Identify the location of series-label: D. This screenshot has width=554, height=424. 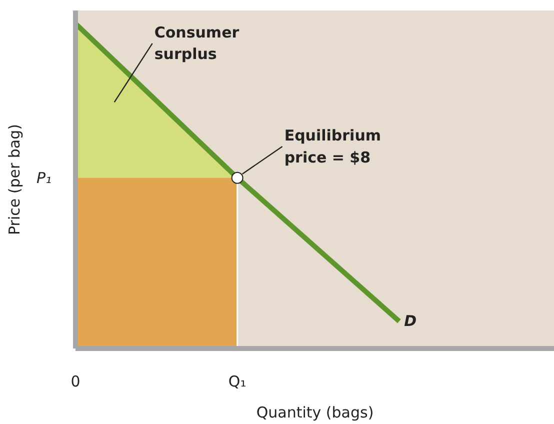
(410, 321).